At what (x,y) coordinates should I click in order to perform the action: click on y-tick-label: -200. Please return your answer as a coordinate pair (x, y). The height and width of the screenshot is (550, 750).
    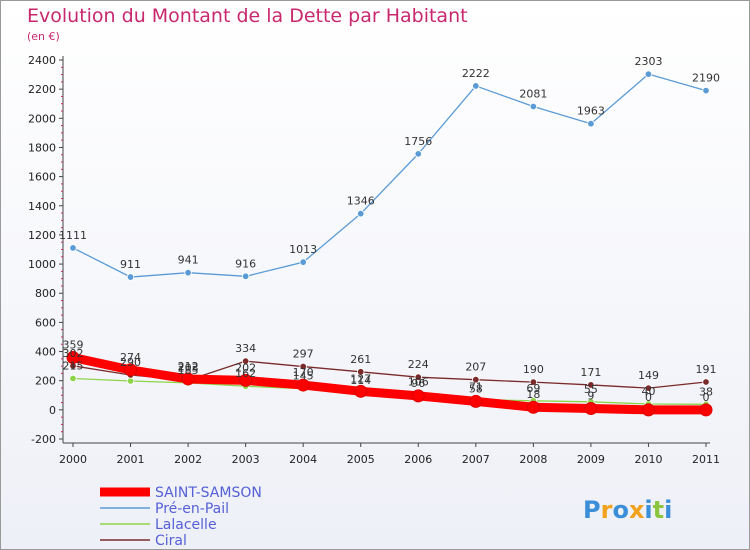
    Looking at the image, I should click on (43, 439).